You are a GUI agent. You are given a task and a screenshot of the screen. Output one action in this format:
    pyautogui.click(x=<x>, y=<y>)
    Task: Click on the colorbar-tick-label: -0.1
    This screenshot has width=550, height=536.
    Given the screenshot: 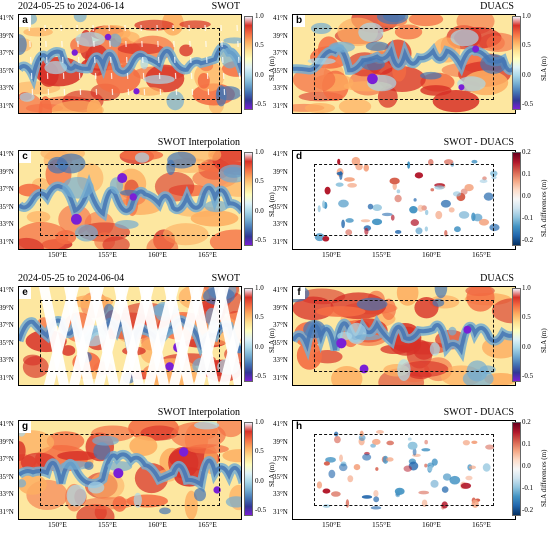 What is the action you would take?
    pyautogui.click(x=528, y=218)
    